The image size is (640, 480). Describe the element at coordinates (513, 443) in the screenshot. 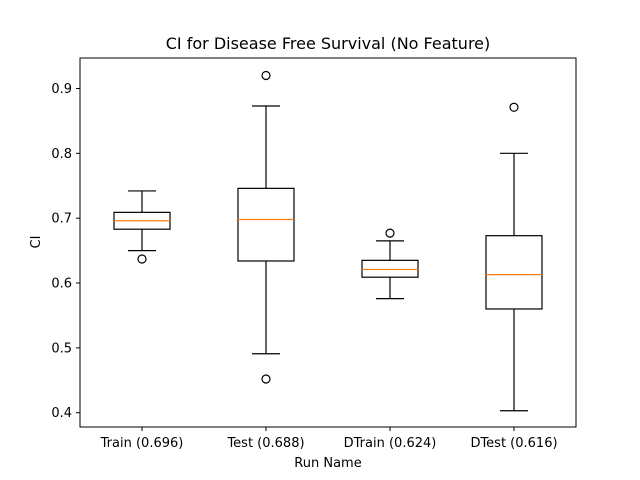

I see `x-tick-label: DTest (0.616)` at that location.